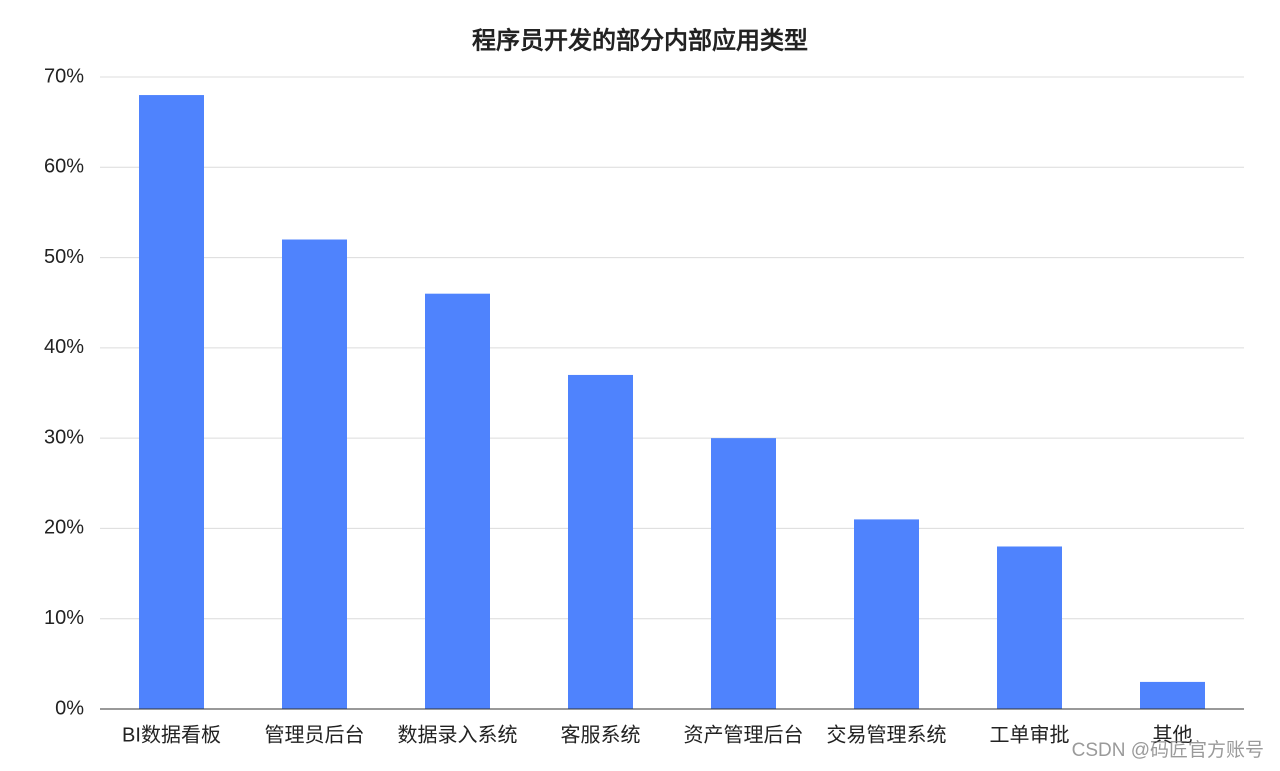  I want to click on watermark: CSDN @码匠官方账号, so click(1168, 750).